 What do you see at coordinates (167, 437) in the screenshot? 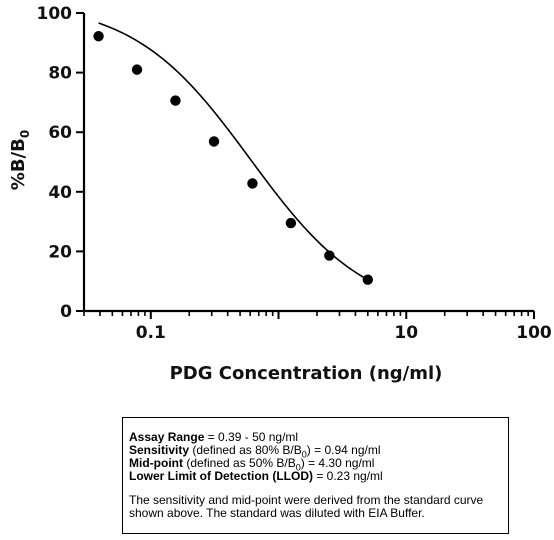
I see `assay-range-label: Assay Range` at bounding box center [167, 437].